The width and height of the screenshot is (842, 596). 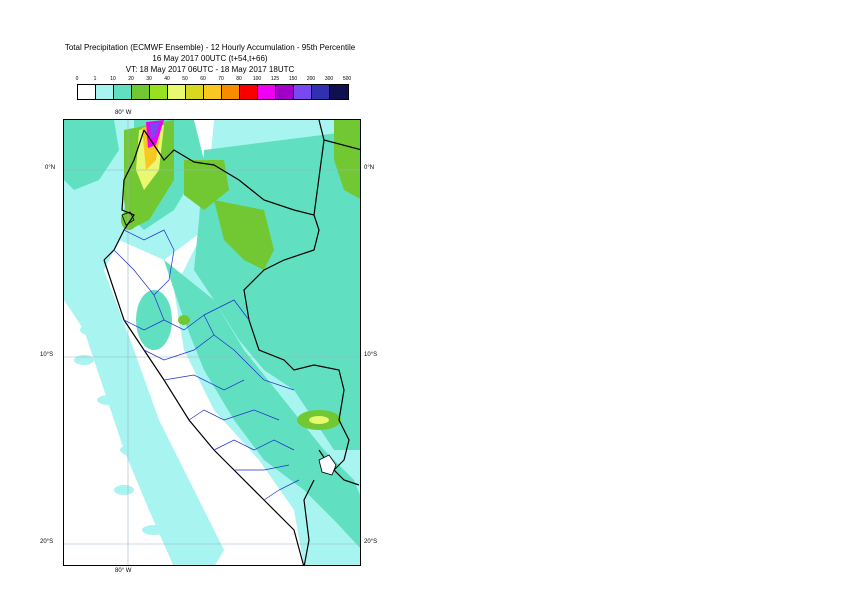 What do you see at coordinates (327, 465) in the screenshot?
I see `lake-titicaca` at bounding box center [327, 465].